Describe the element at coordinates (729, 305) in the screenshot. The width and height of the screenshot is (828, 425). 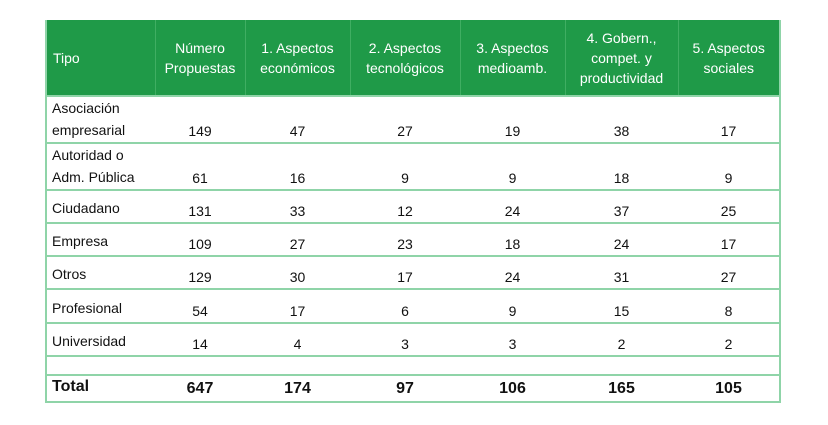
I see `table-cell: 8` at that location.